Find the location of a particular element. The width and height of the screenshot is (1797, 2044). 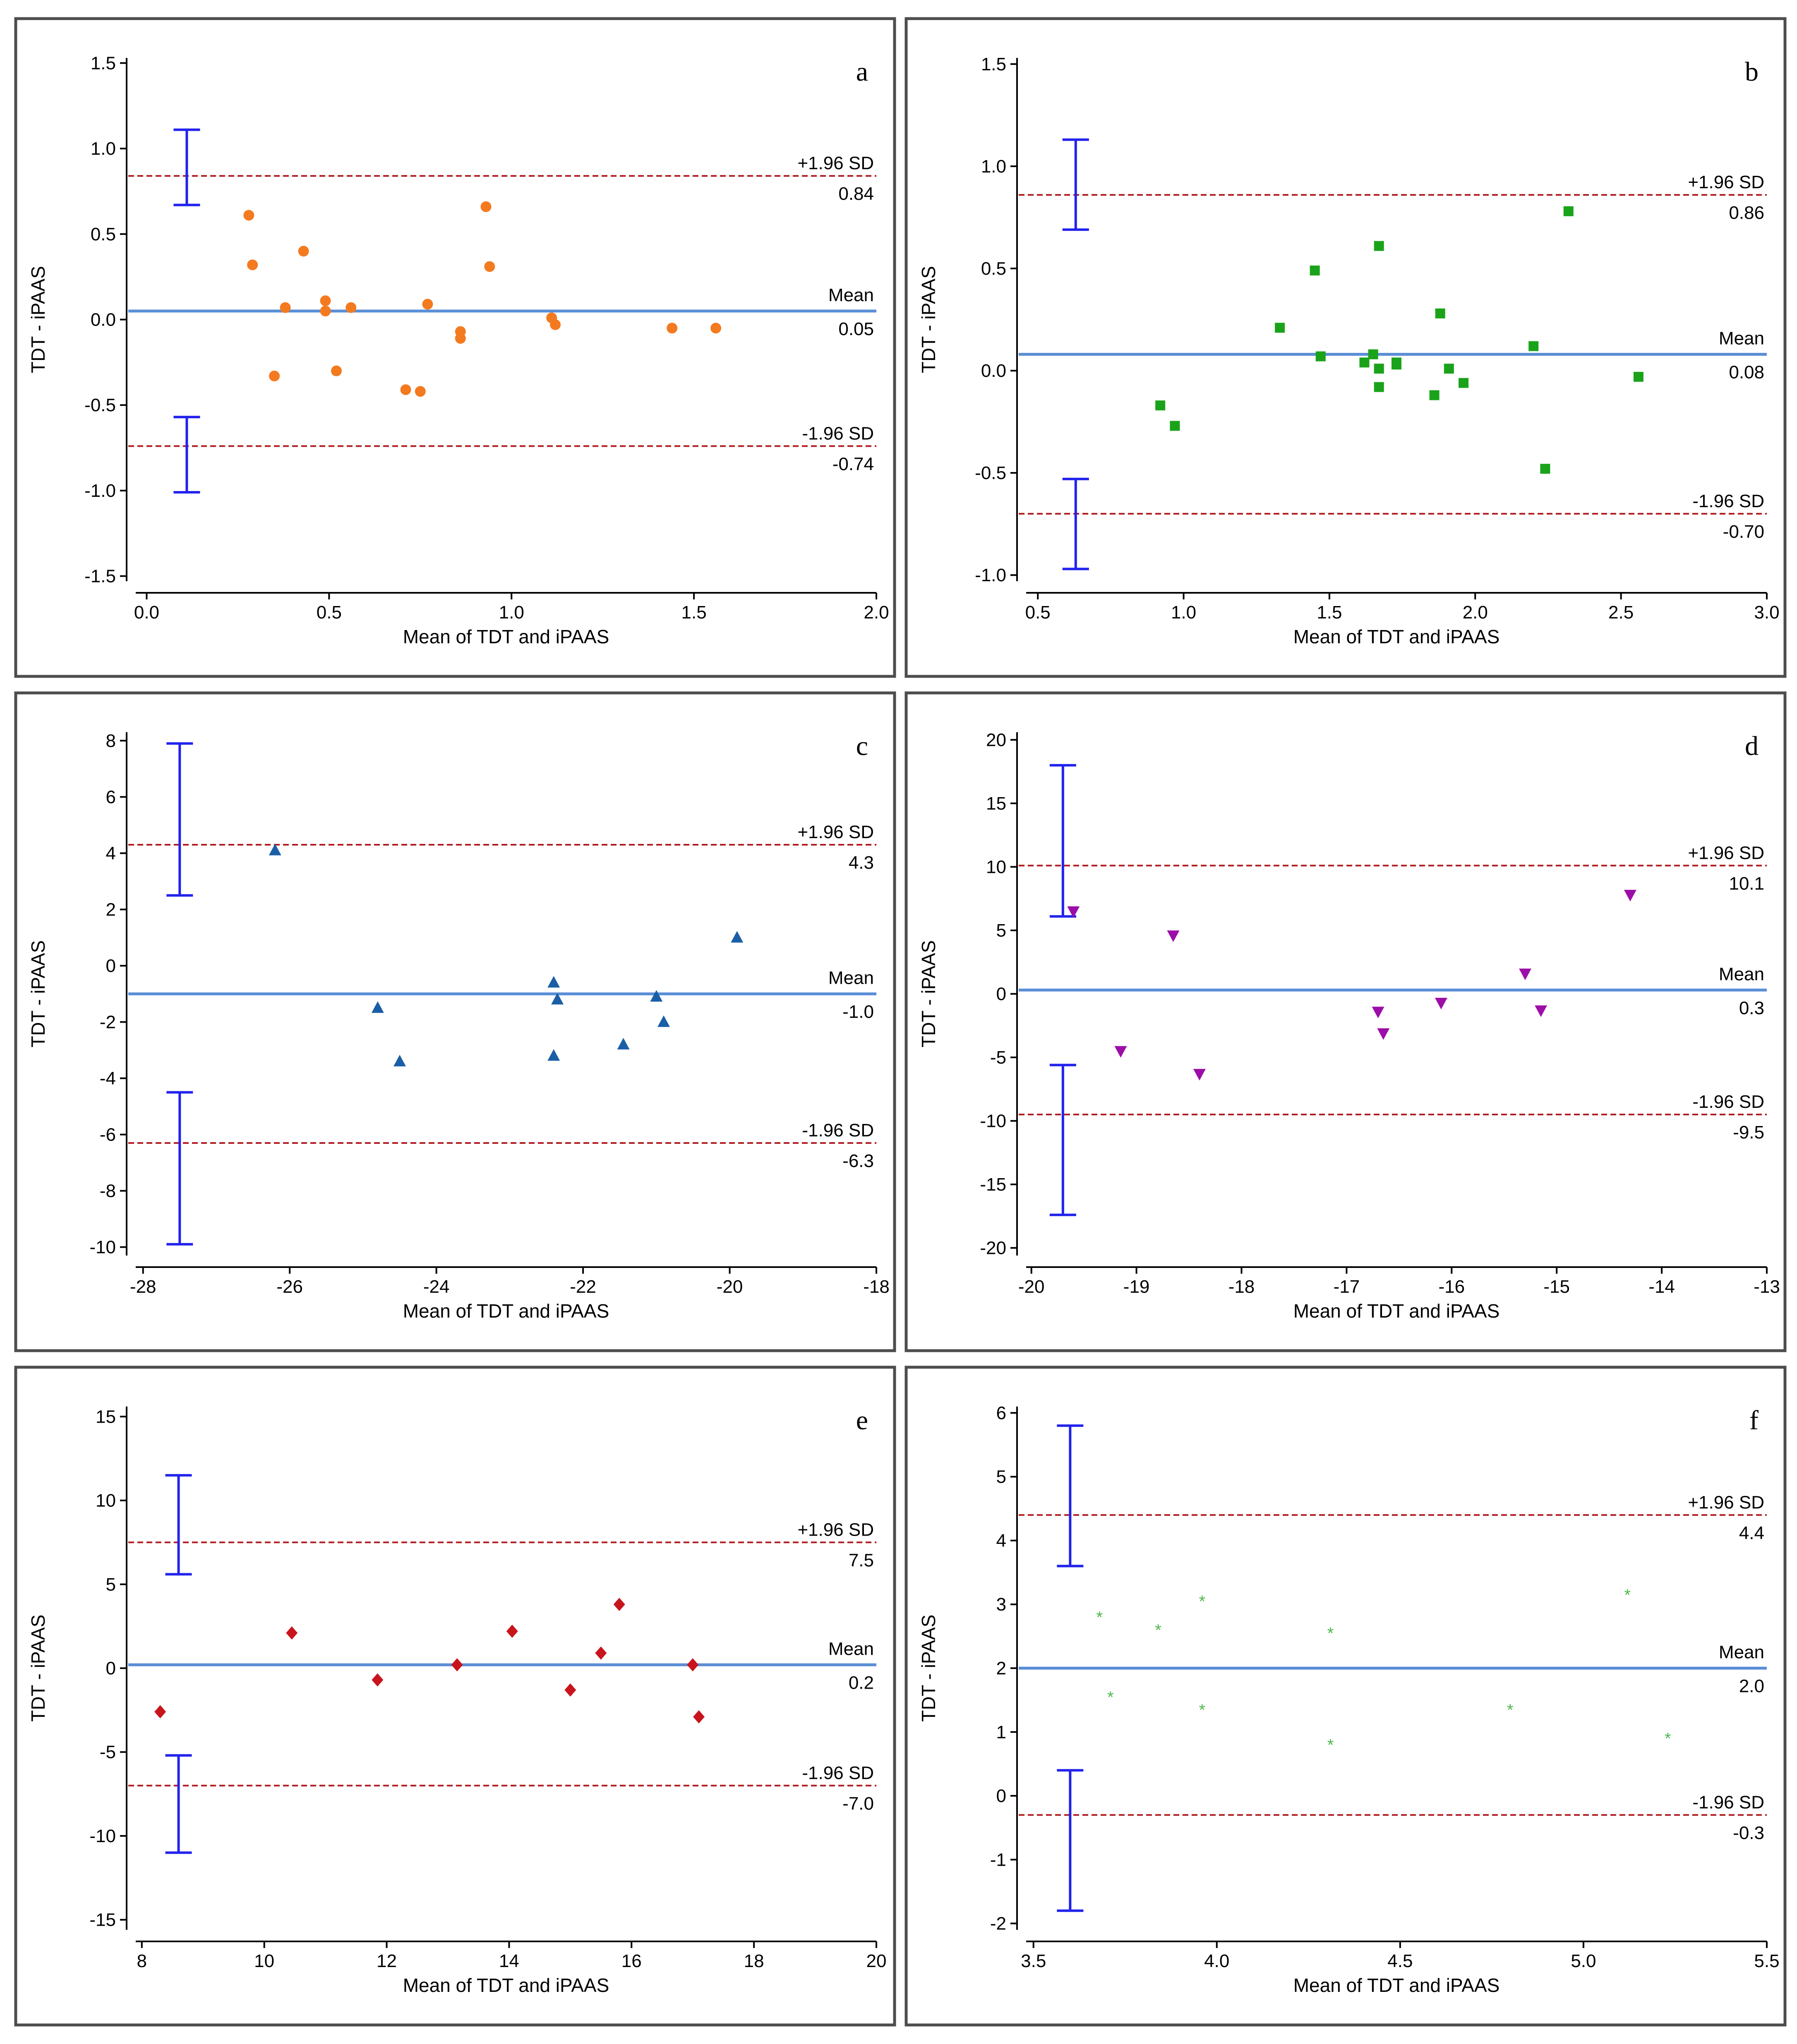

y-tick-label: -0.5 is located at coordinates (100, 405).